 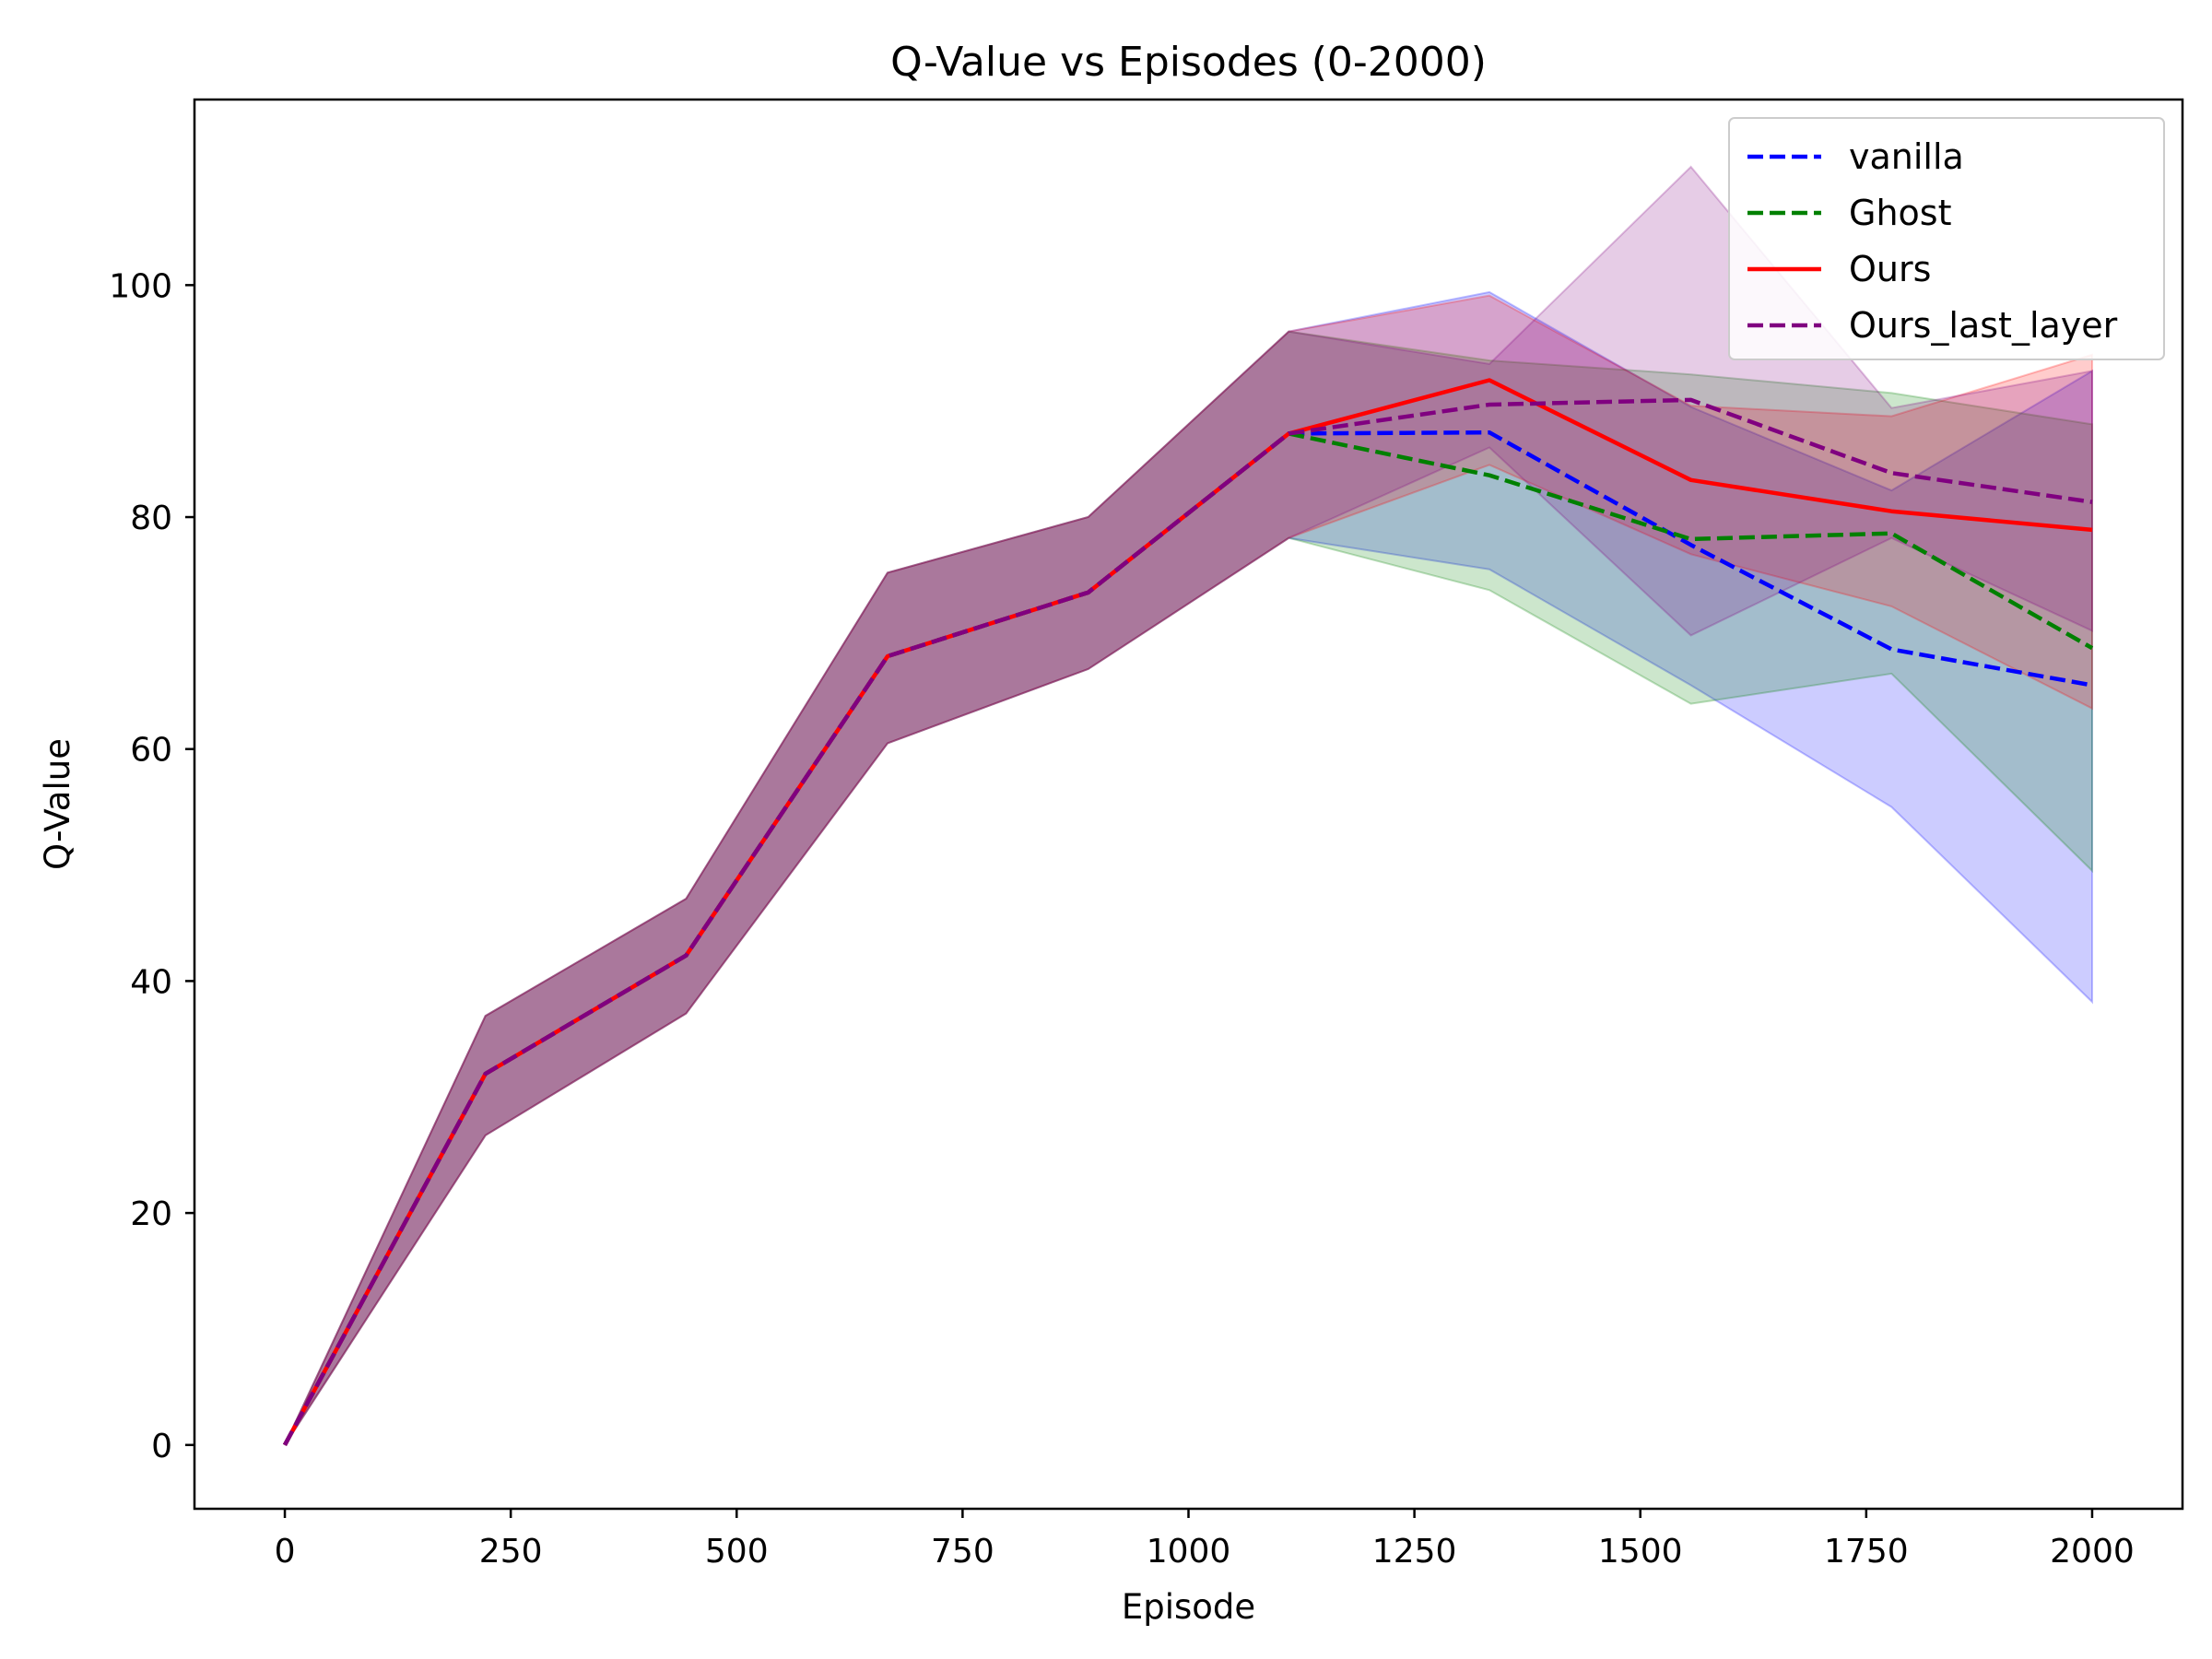 What do you see at coordinates (1188, 1607) in the screenshot?
I see `x-axis-label: Episode` at bounding box center [1188, 1607].